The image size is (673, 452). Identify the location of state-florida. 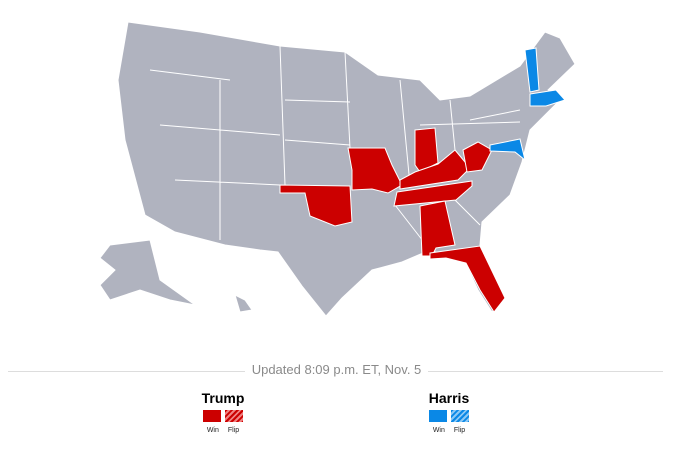
(467, 279).